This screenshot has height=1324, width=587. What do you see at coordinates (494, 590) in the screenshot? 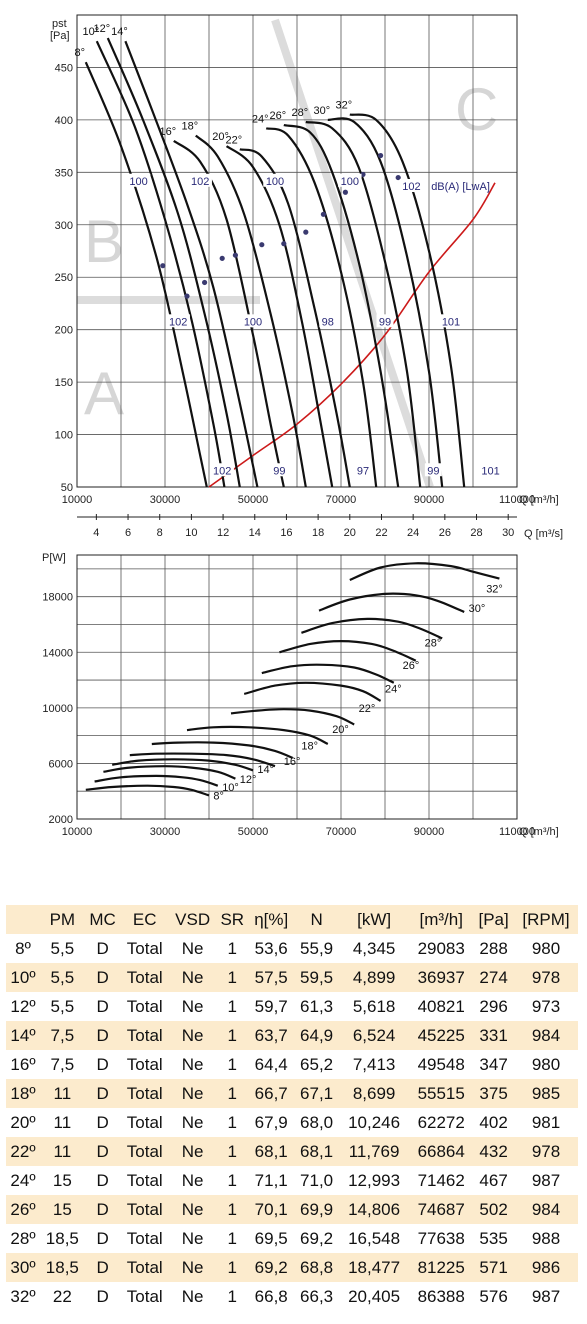
I see `curve-label: 32°` at bounding box center [494, 590].